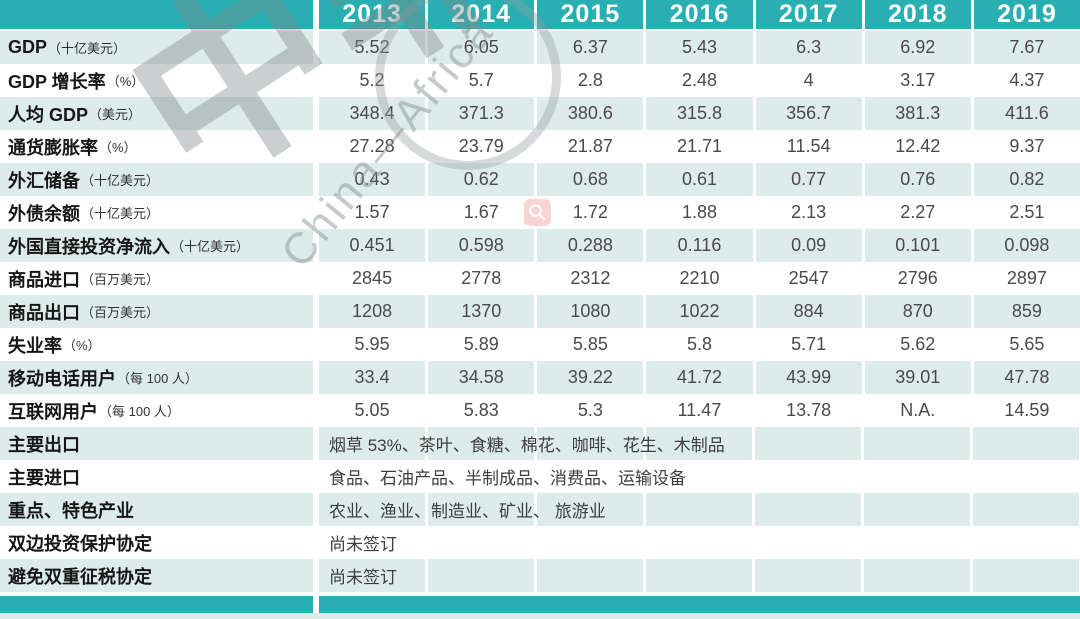  I want to click on row-header-cell: 外汇储备 （十亿美元）, so click(158, 179).